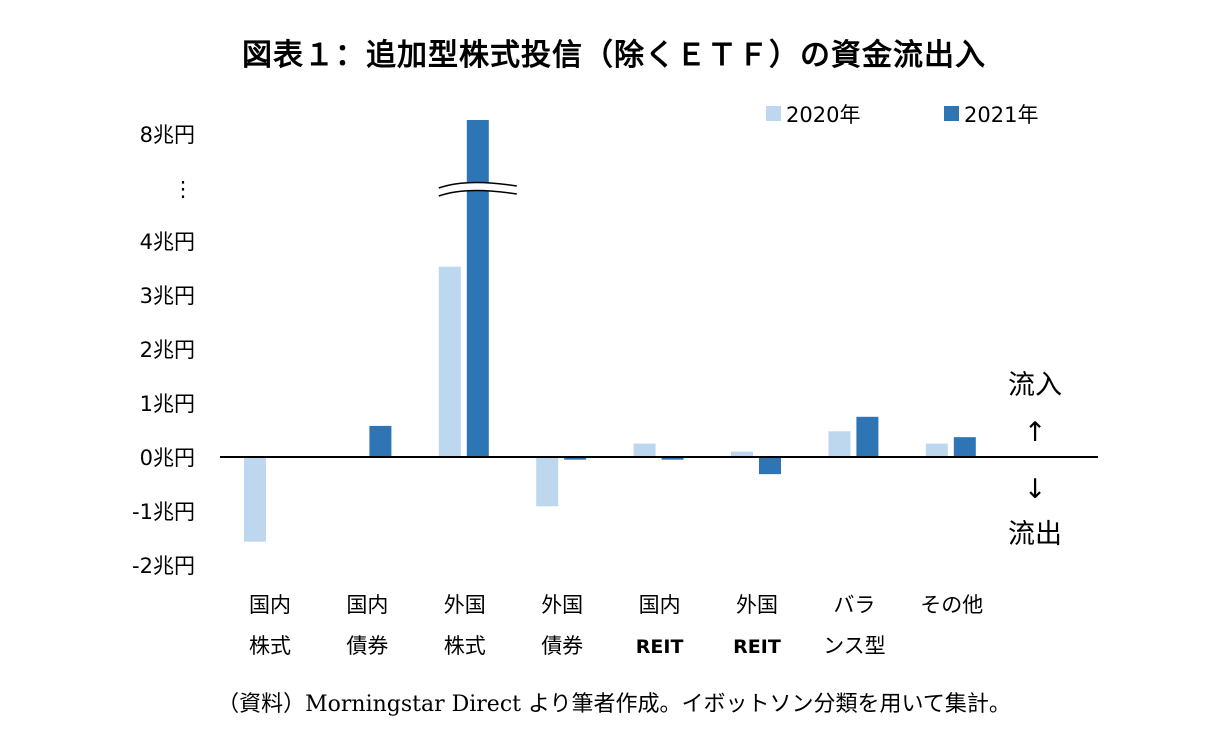 The width and height of the screenshot is (1228, 747). I want to click on y-tick-label: 4兆円, so click(167, 242).